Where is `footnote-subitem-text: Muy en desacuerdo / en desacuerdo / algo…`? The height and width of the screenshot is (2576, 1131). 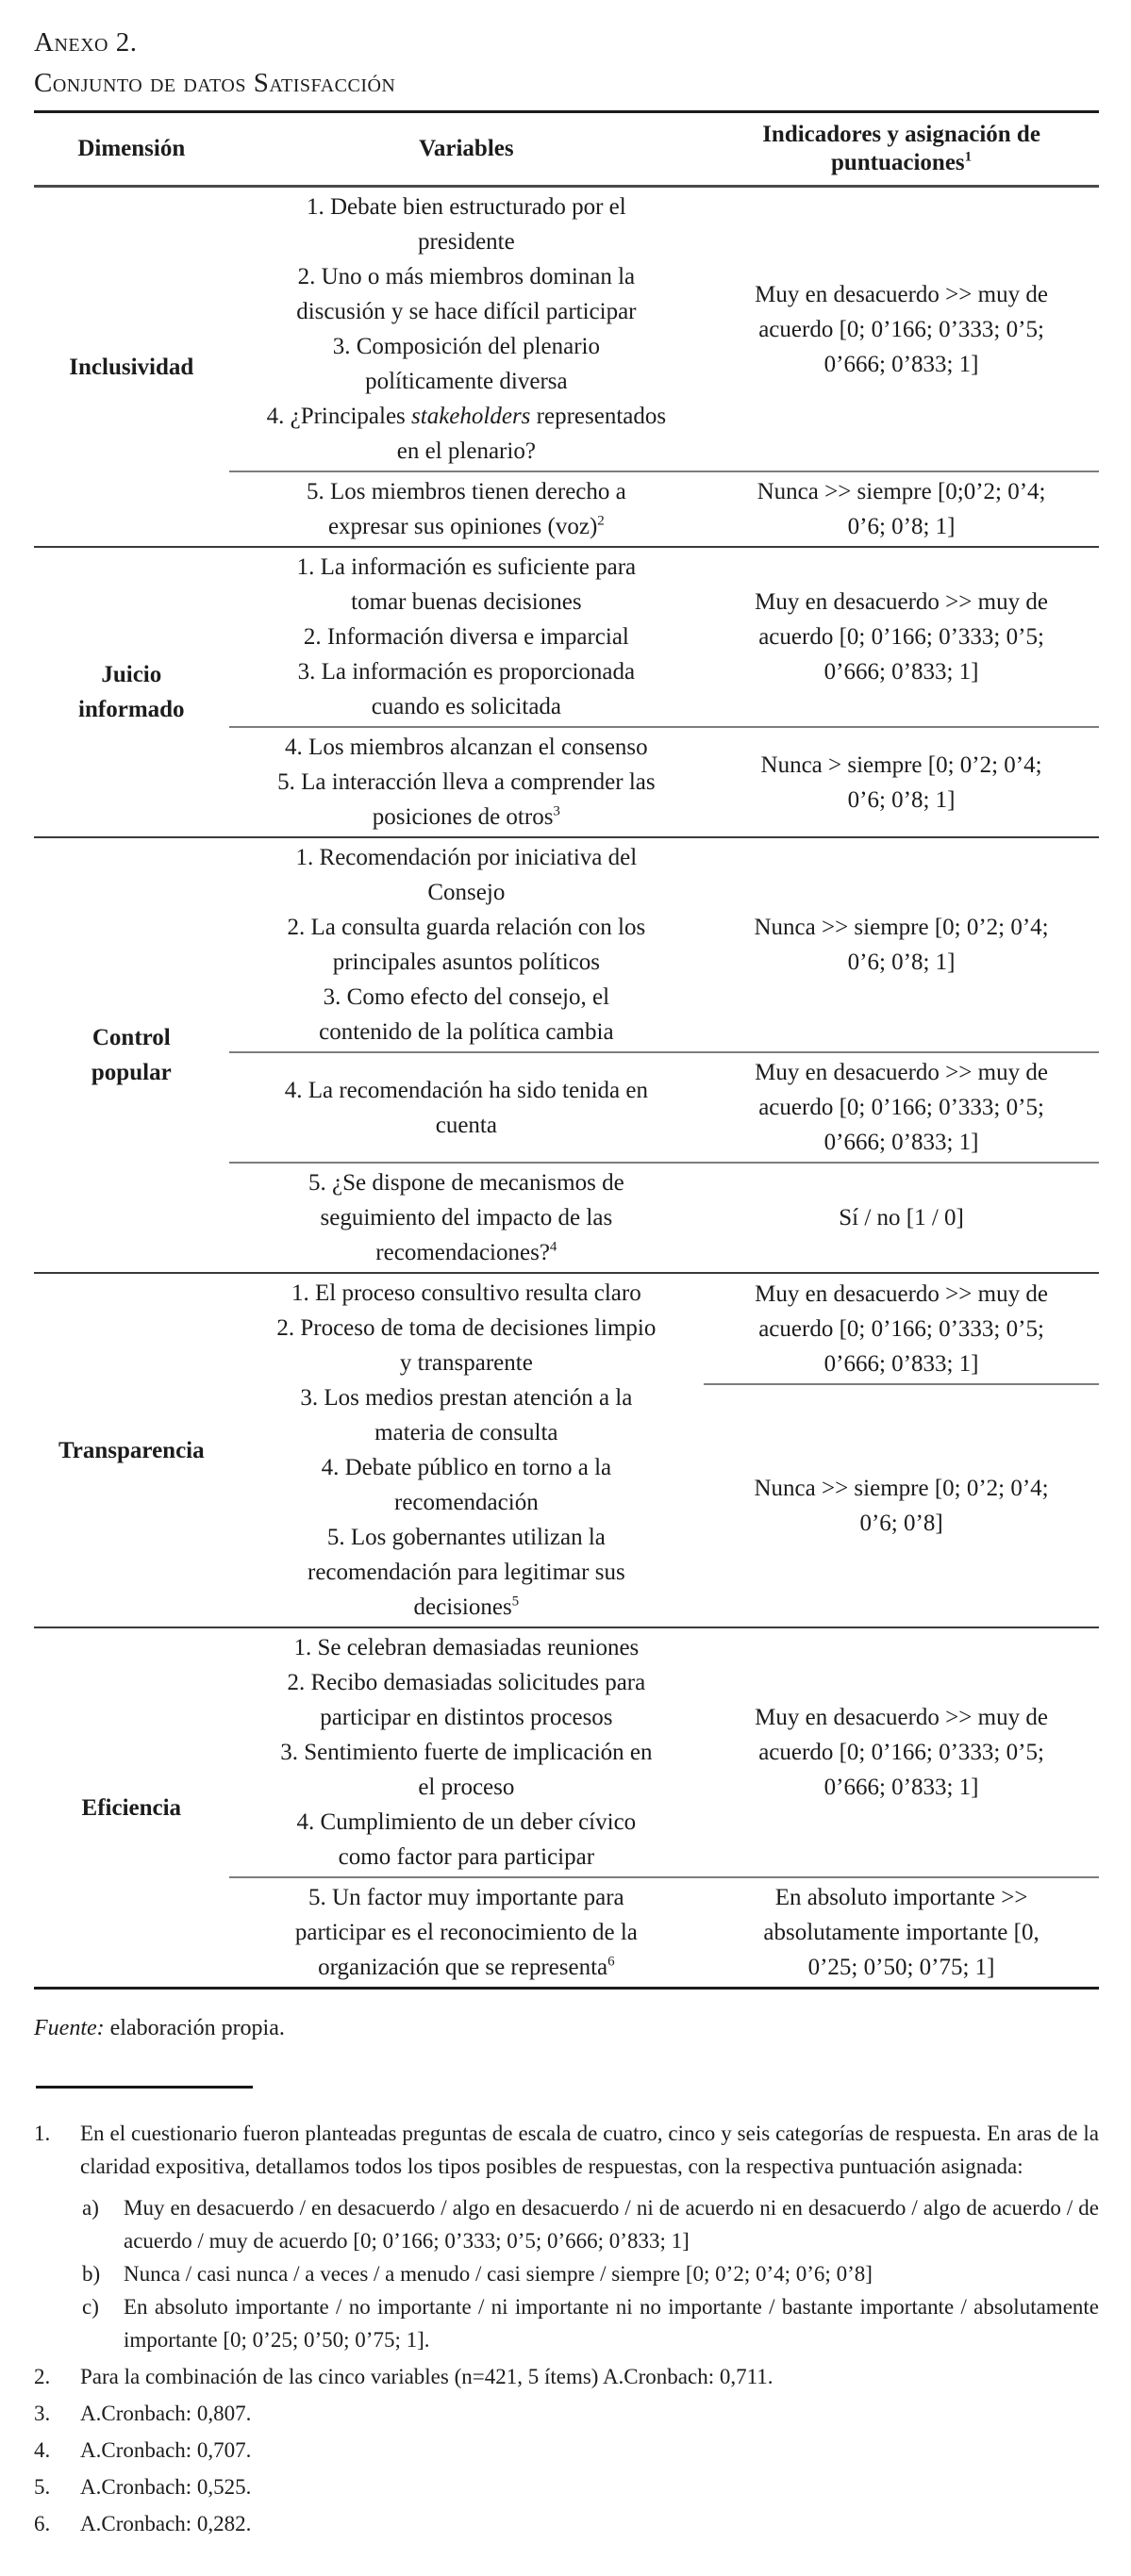 footnote-subitem-text: Muy en desacuerdo / en desacuerdo / algo… is located at coordinates (611, 2224).